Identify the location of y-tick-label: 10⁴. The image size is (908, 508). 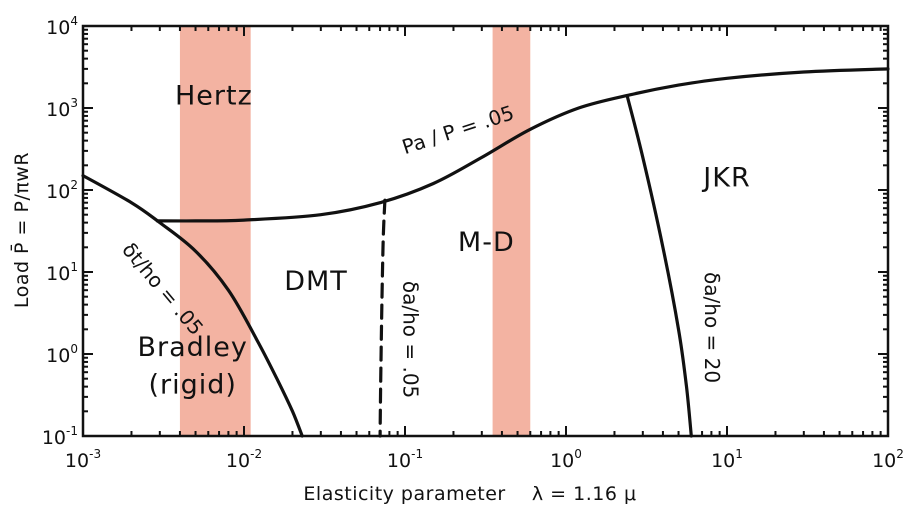
(62, 26).